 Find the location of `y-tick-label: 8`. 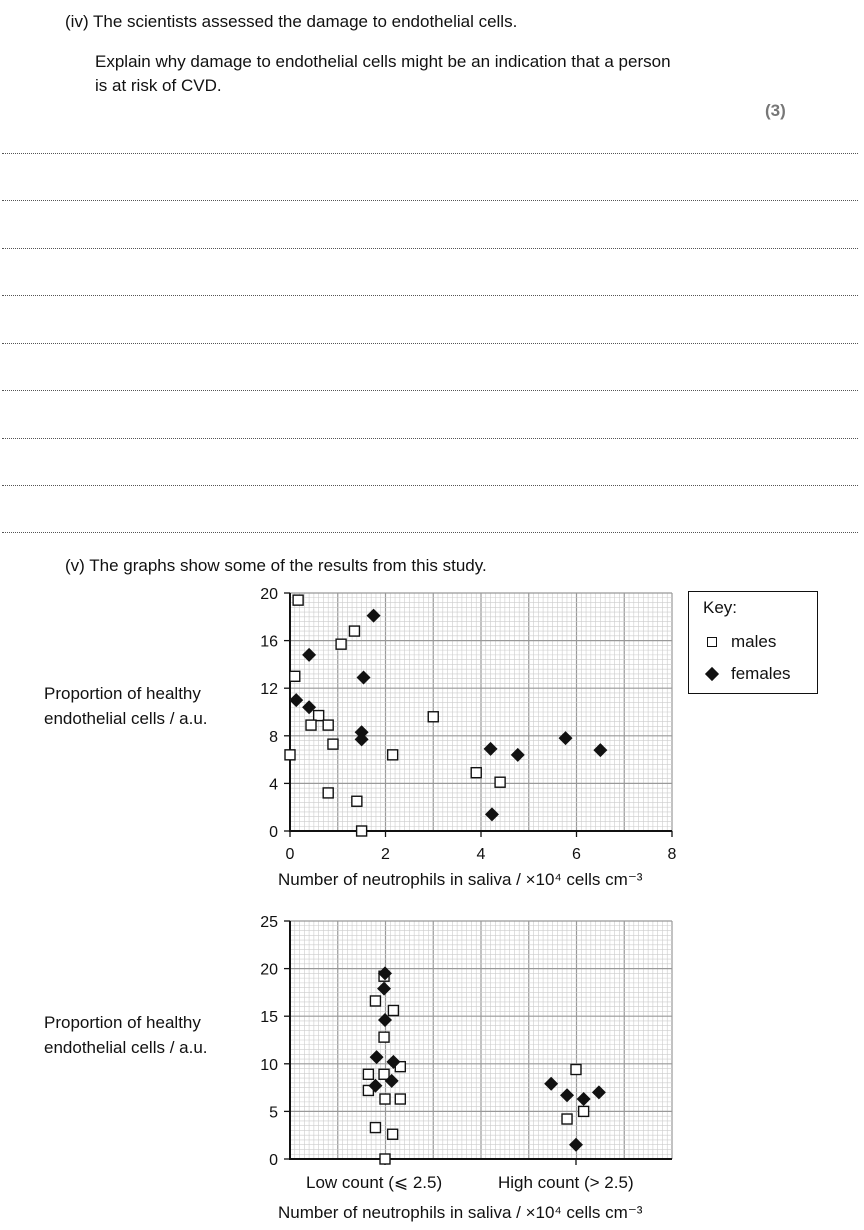

y-tick-label: 8 is located at coordinates (273, 737).